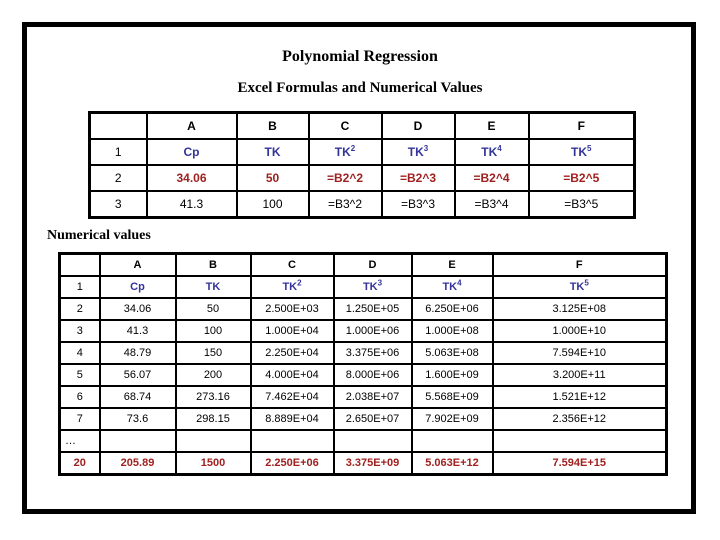 Image resolution: width=720 pixels, height=540 pixels. What do you see at coordinates (362, 178) in the screenshot?
I see `table-row: 2 34.06 50 =B2^2 =B2^3 =B2^4 =B2^5` at bounding box center [362, 178].